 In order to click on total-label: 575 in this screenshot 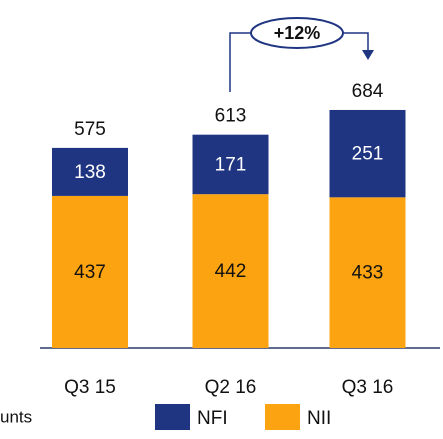, I will do `click(90, 129)`.